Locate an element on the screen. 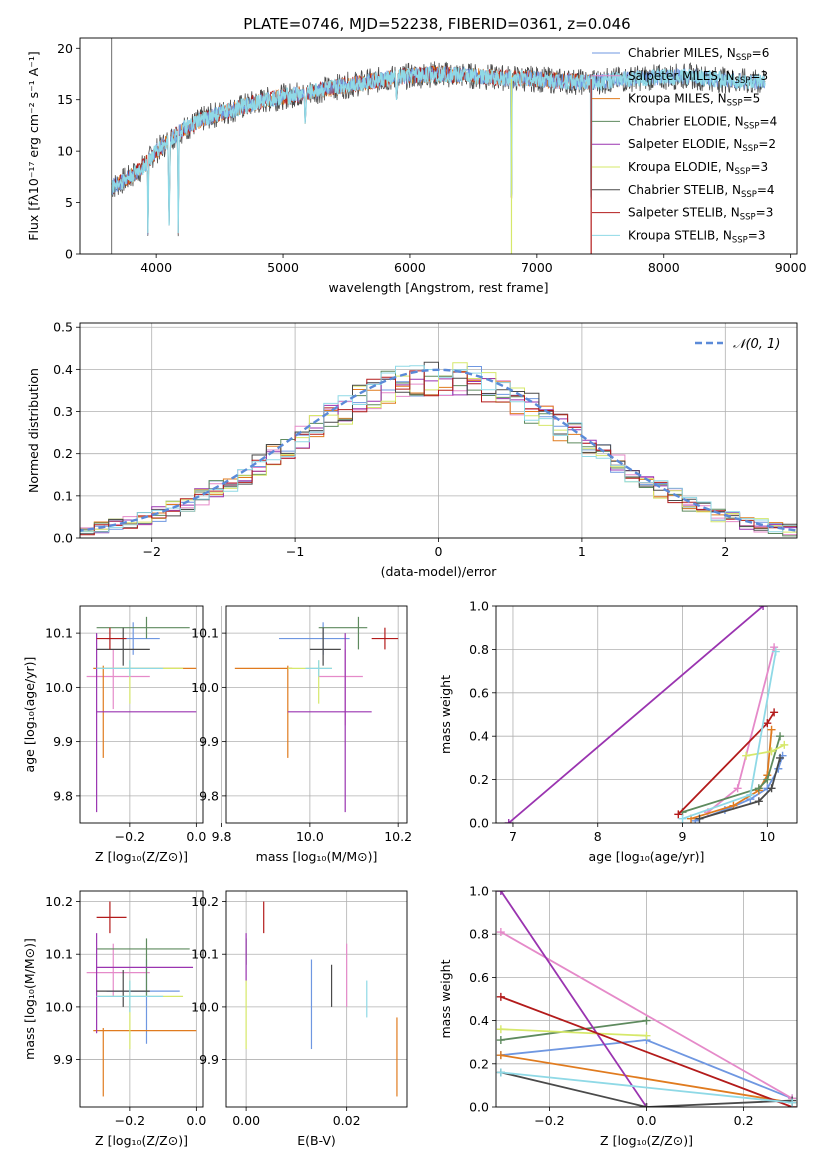  x-tick-label: 9.8 is located at coordinates (222, 836).